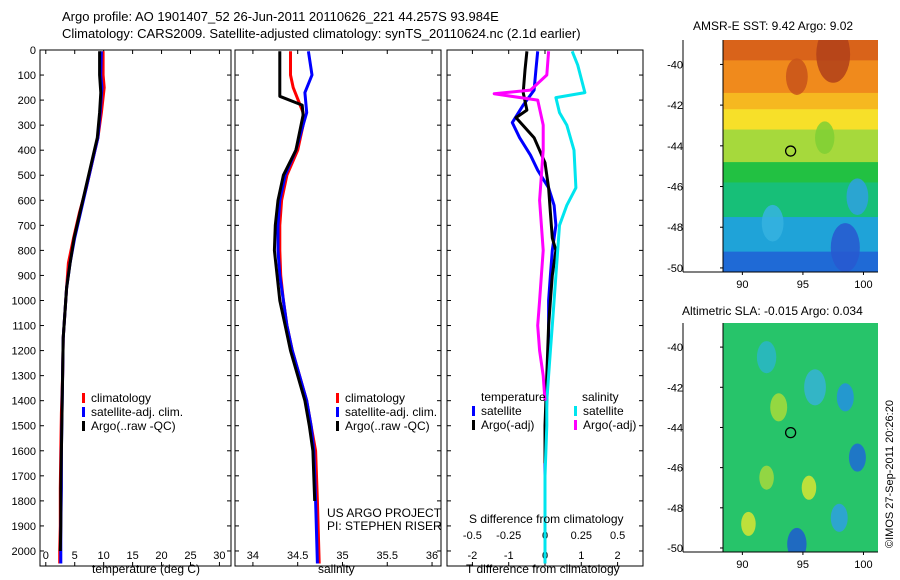  What do you see at coordinates (473, 425) in the screenshot?
I see `legend-swatch-t-argo` at bounding box center [473, 425].